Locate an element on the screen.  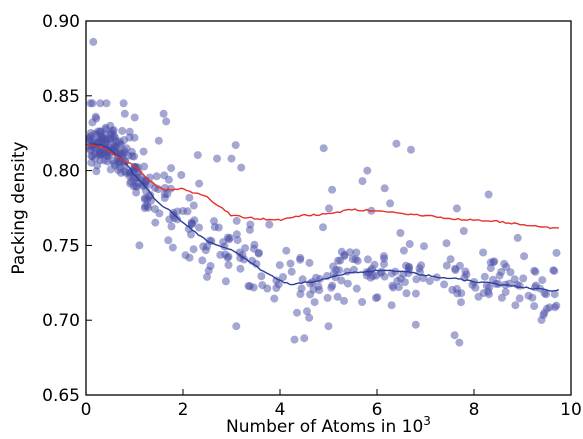
y-tick-label: 0.90 is located at coordinates (61, 22).